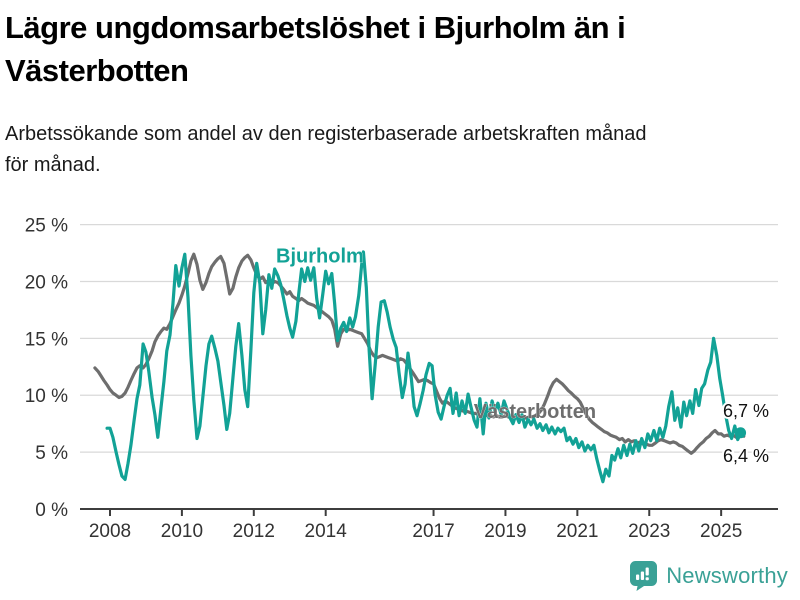  Describe the element at coordinates (746, 411) in the screenshot. I see `end-value-label-bjurholm: 6,7 %` at that location.